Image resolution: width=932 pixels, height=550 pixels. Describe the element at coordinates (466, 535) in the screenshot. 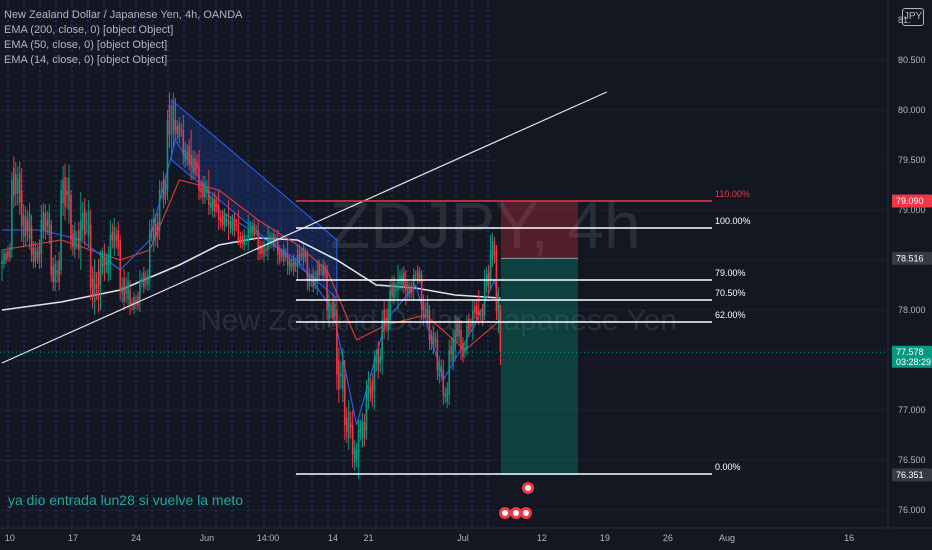

I see `time-axis: 10 17 24 Jun 14:00 14 21 Jul 12 19 26 Aug 16` at that location.